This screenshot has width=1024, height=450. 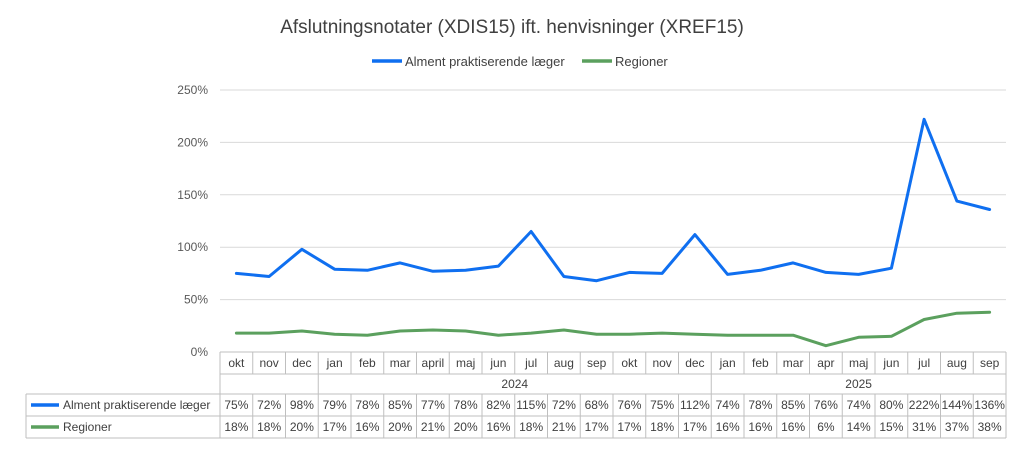 What do you see at coordinates (695, 405) in the screenshot?
I see `data-label: 112%` at bounding box center [695, 405].